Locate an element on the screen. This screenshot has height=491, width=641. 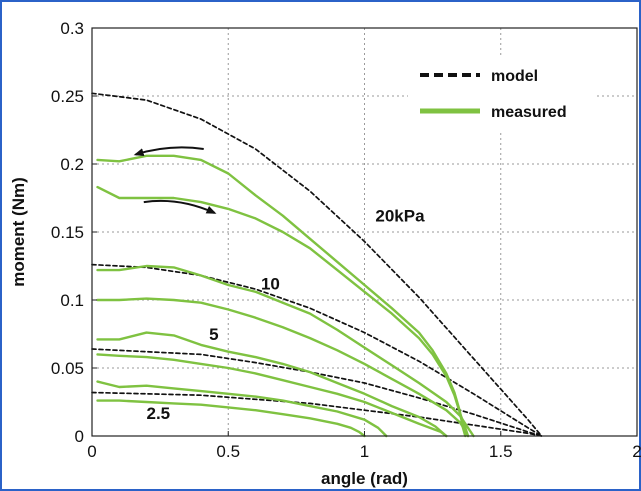
legend-background is located at coordinates (502, 94).